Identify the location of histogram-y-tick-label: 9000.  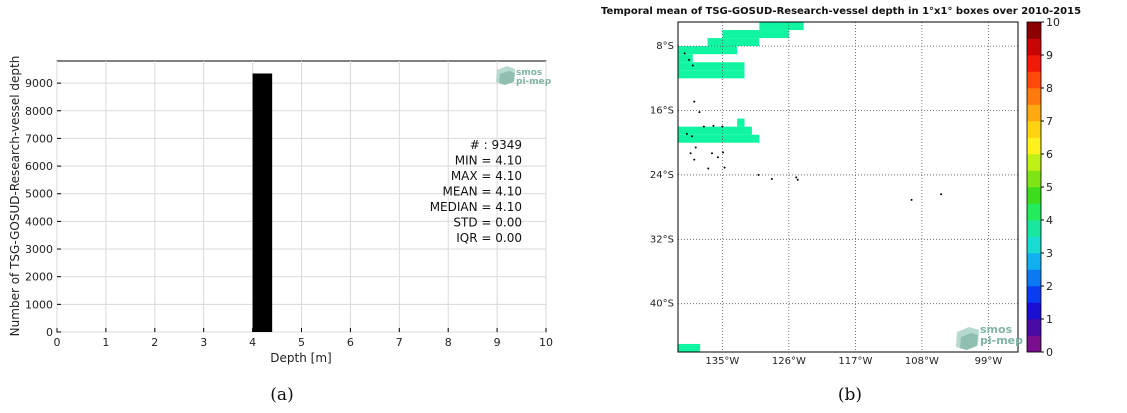
(39, 83).